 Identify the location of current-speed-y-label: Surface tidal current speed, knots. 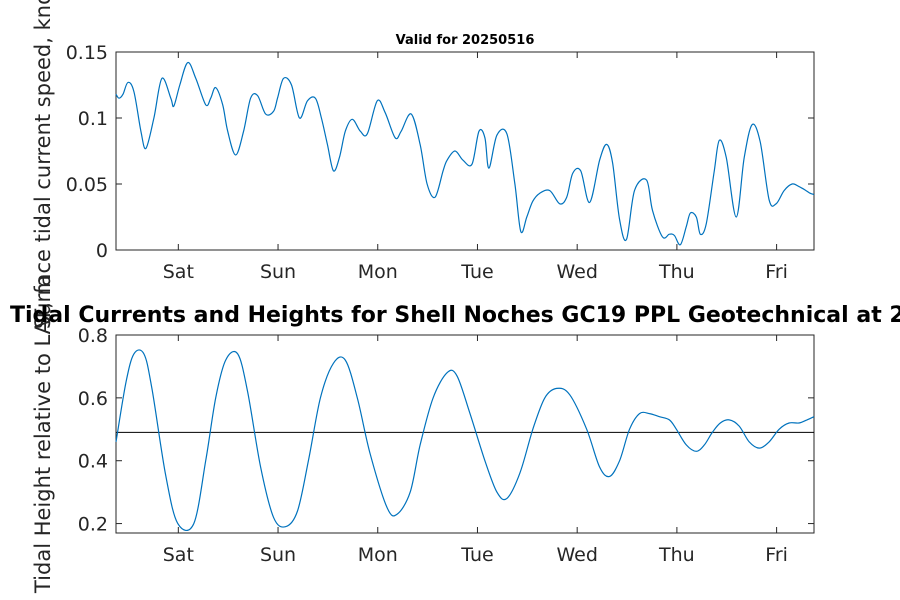
(43, 164).